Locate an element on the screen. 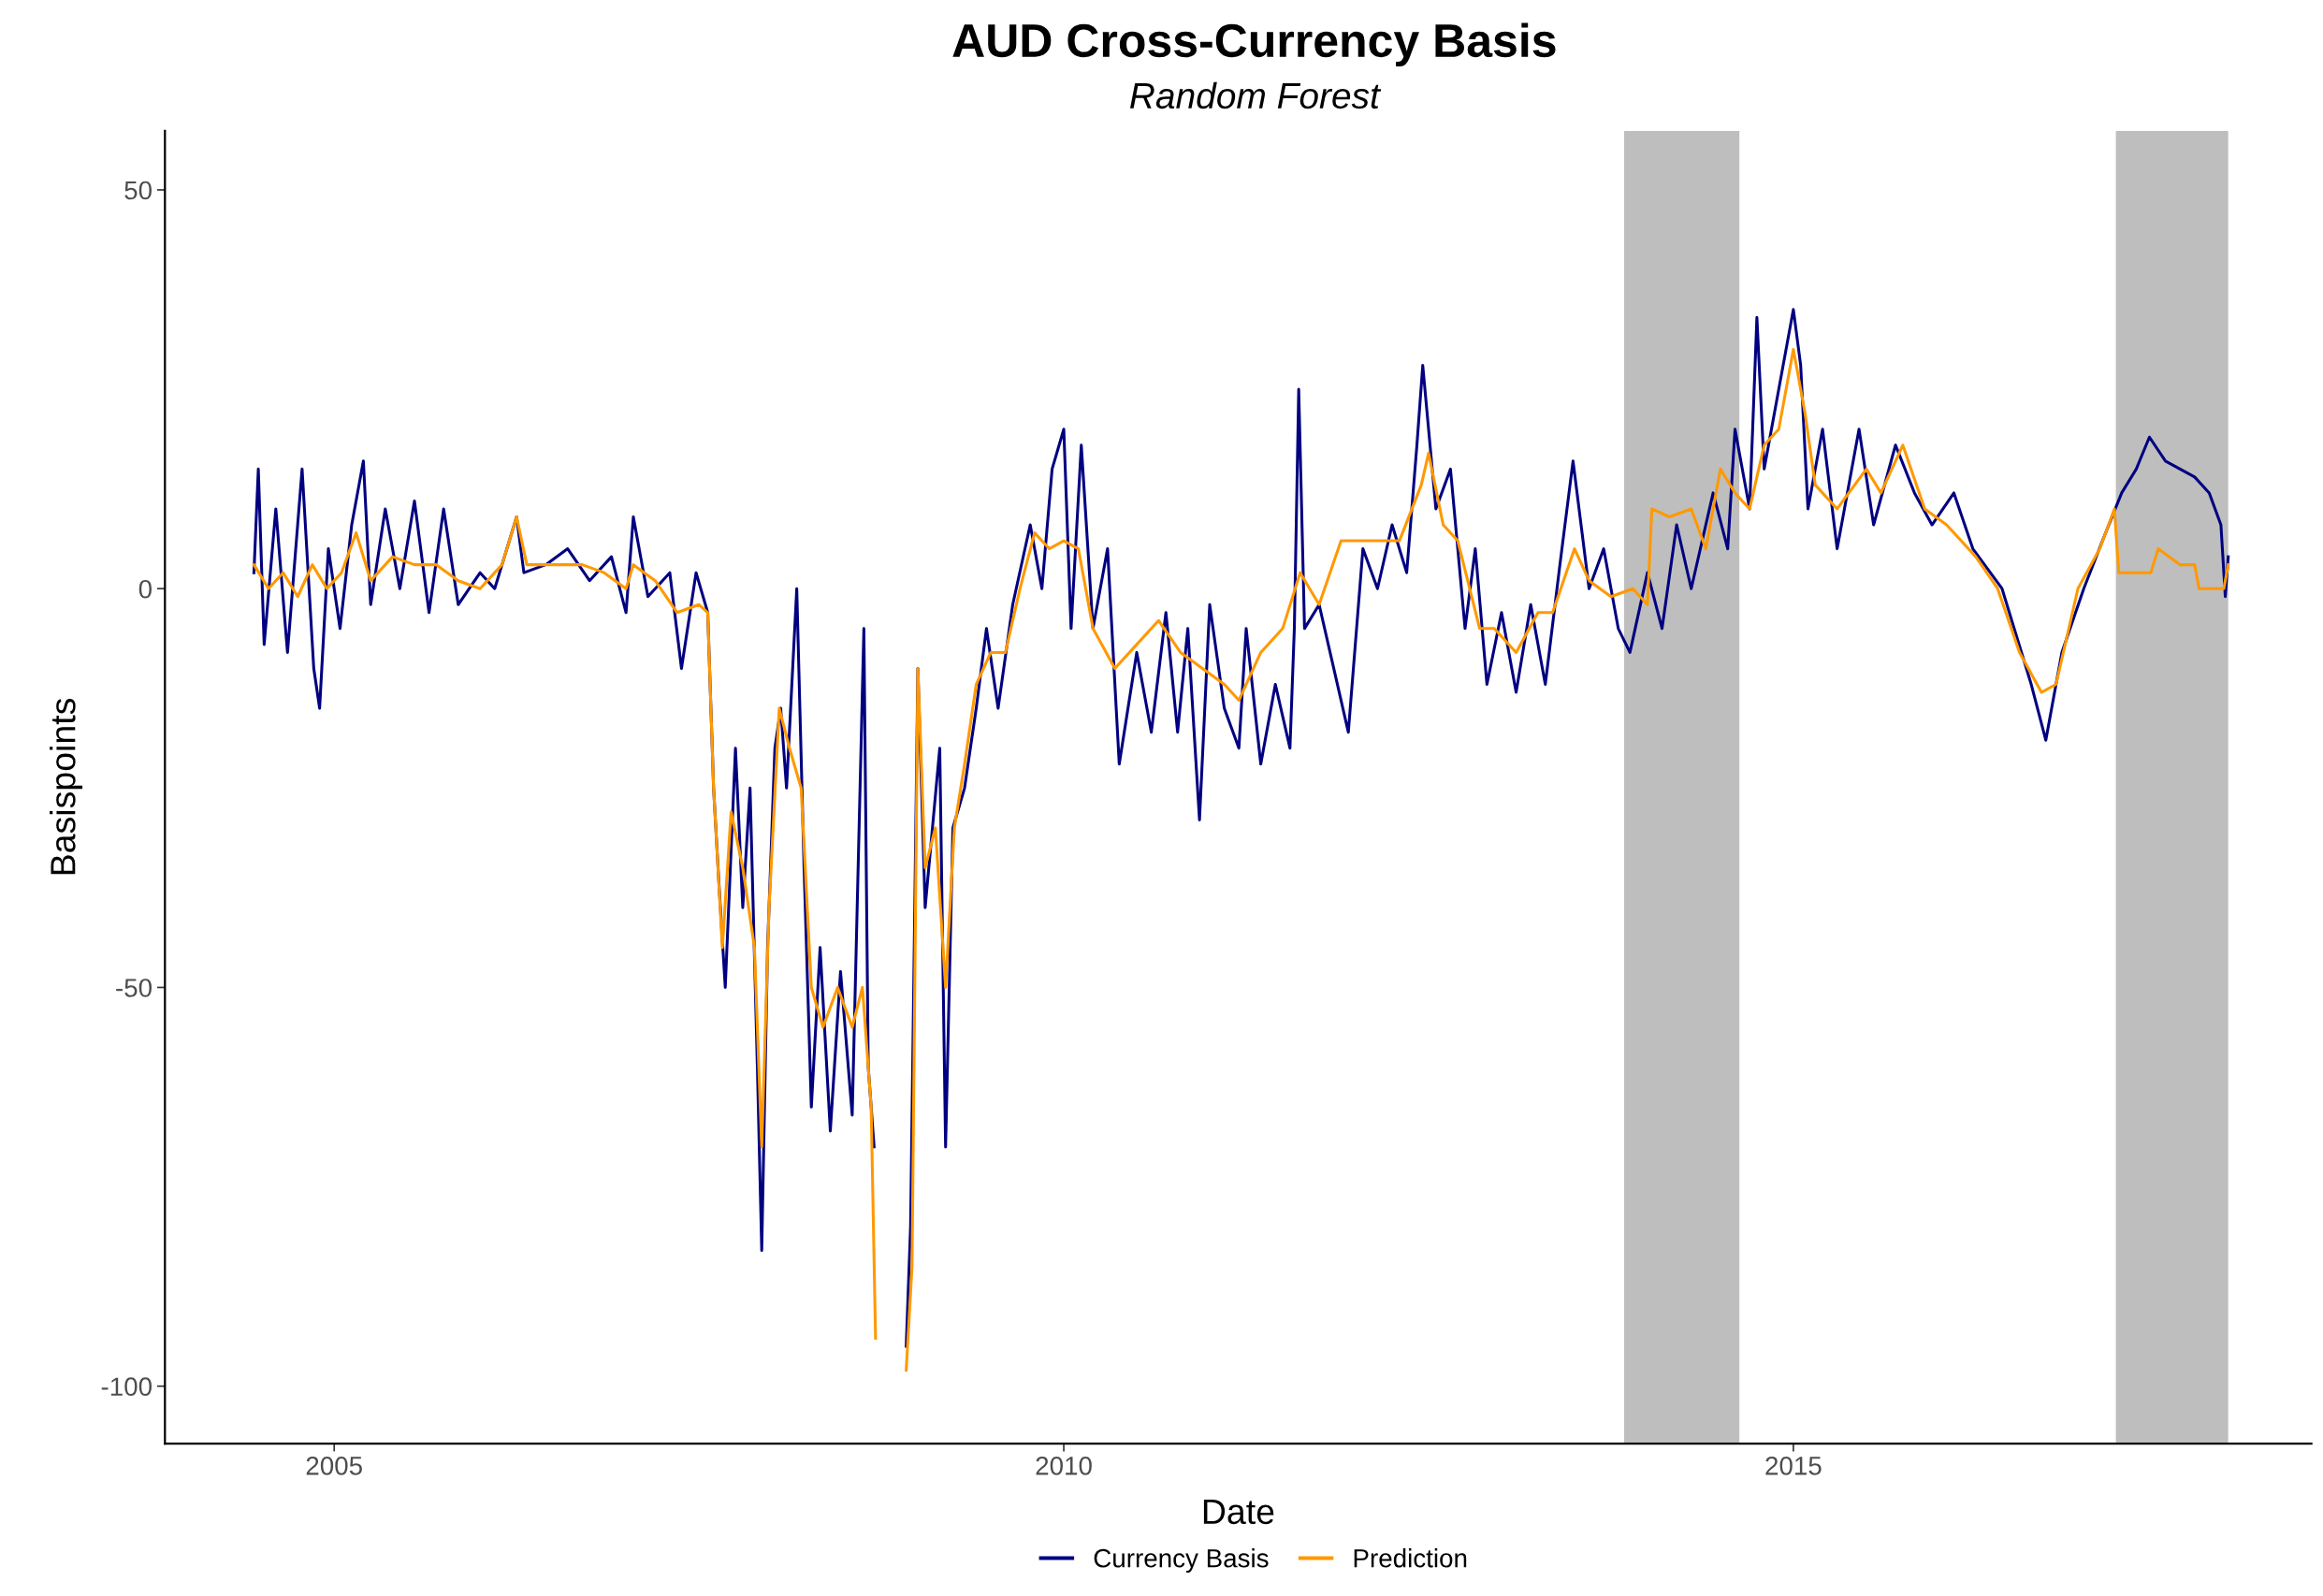 The height and width of the screenshot is (1596, 2323). x-tick-label: 2015 is located at coordinates (1793, 1466).